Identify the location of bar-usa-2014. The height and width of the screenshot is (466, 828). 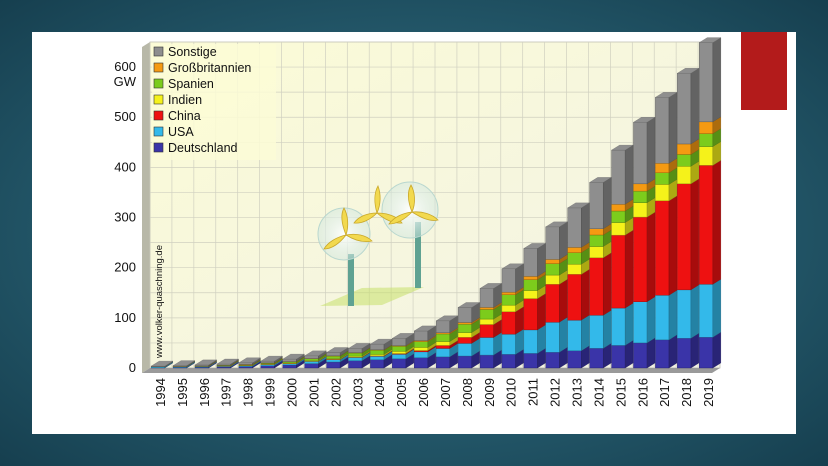
(596, 332).